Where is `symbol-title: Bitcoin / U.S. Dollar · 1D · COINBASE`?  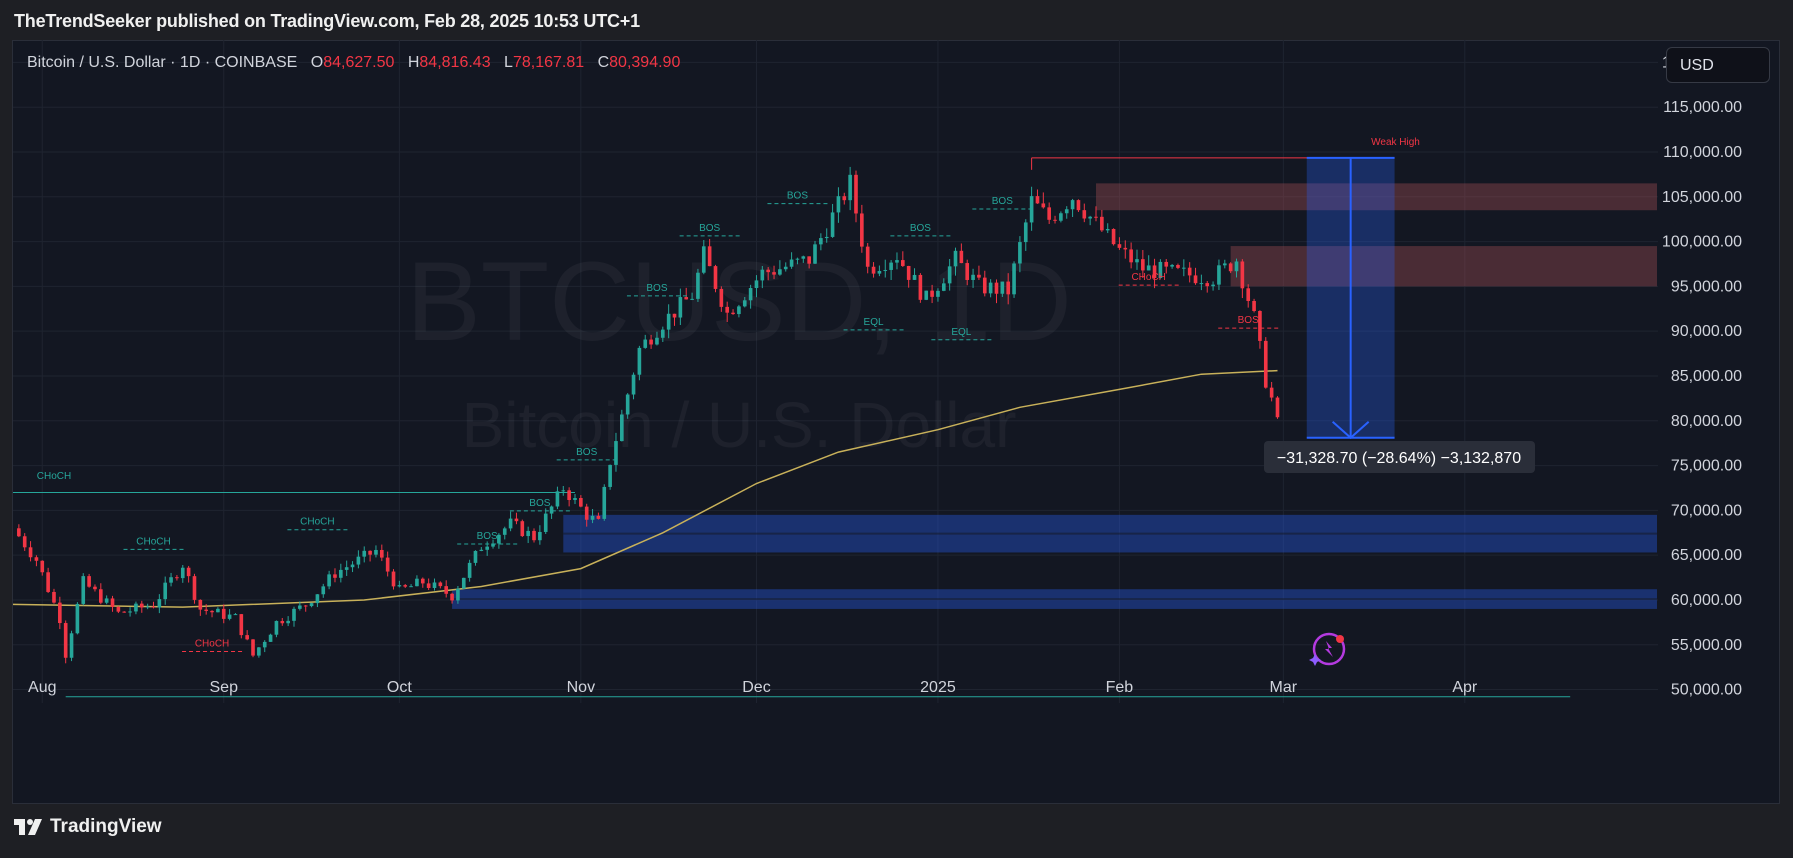 symbol-title: Bitcoin / U.S. Dollar · 1D · COINBASE is located at coordinates (162, 62).